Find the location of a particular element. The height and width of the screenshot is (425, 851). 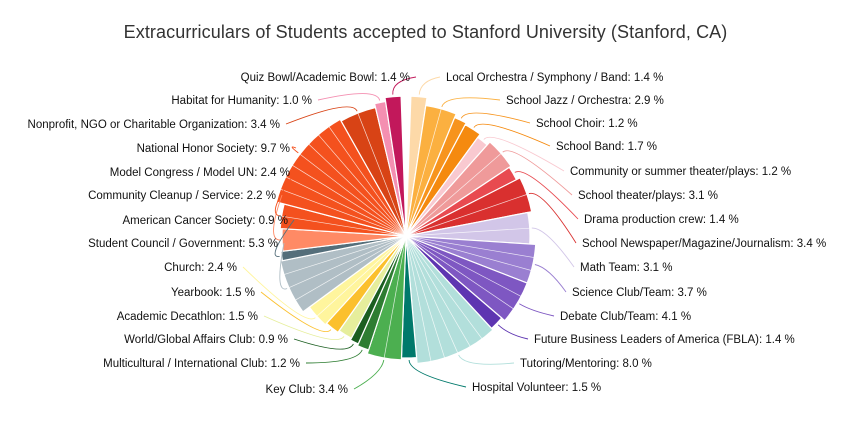

slice-label: Habitat for Humanity: 1.0 % is located at coordinates (241, 101).